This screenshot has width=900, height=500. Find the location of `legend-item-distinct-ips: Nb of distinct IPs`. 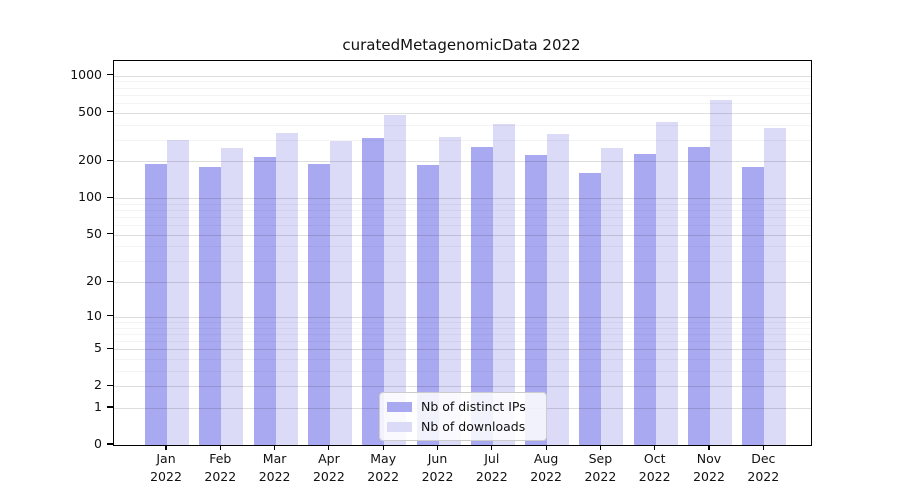

legend-item-distinct-ips: Nb of distinct IPs is located at coordinates (462, 406).